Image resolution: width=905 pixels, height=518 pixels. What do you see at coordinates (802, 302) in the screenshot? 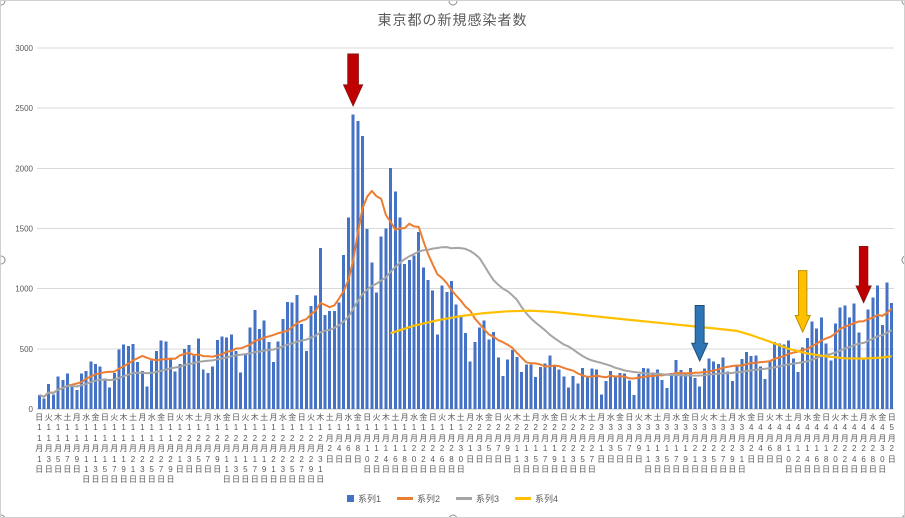
I see `annotation-gold-arrow-apr12` at bounding box center [802, 302].